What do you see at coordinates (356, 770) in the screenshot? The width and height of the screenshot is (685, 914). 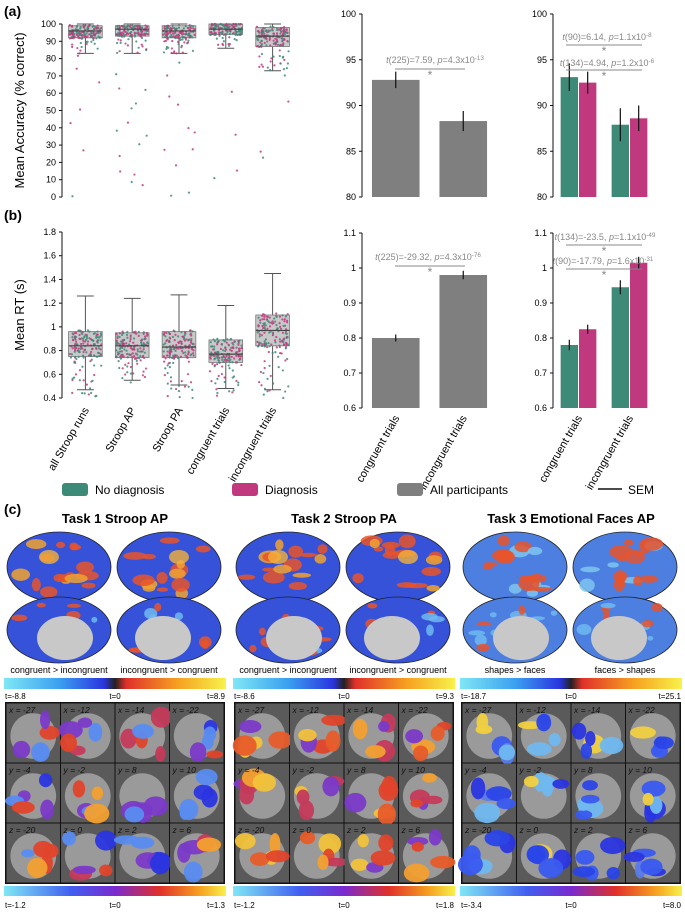 I see `slice-label: y = 8` at bounding box center [356, 770].